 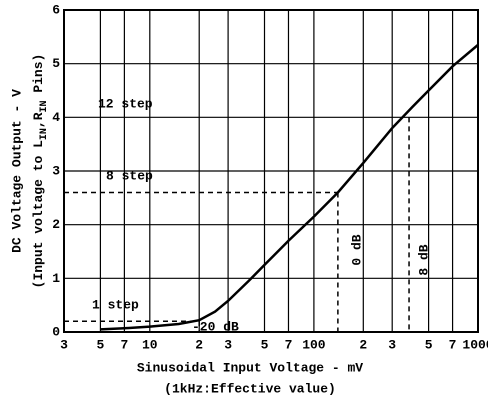 What do you see at coordinates (38, 120) in the screenshot?
I see `y-note-part: ,R` at bounding box center [38, 120].